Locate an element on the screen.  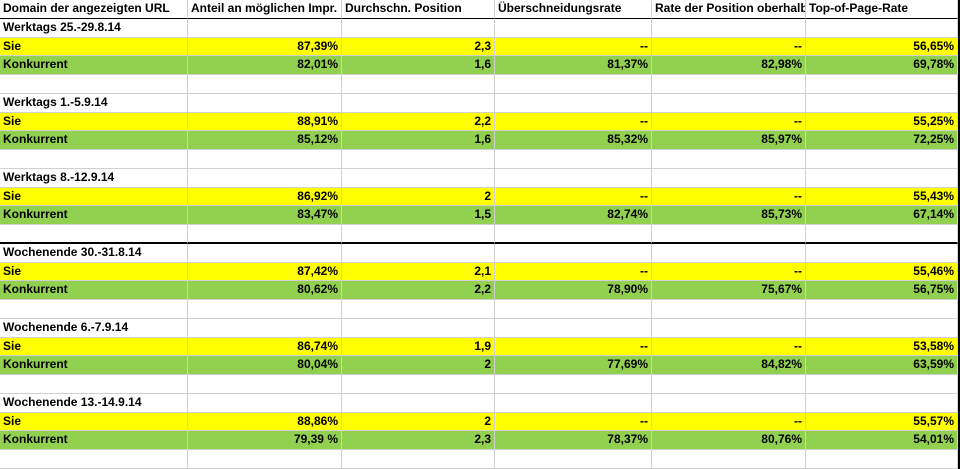
cell: 75,67% is located at coordinates (729, 290).